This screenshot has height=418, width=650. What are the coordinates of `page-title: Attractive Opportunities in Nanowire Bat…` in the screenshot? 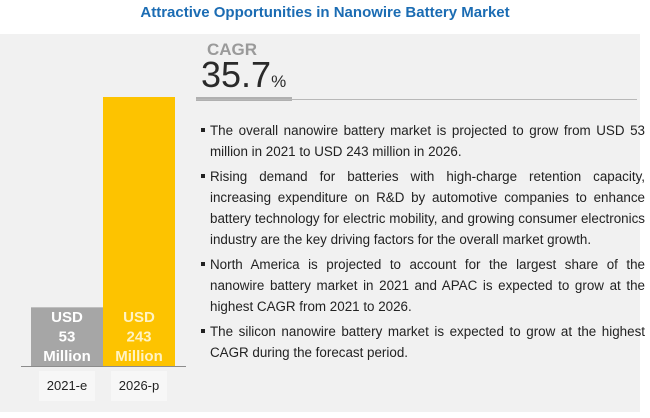 It's located at (325, 12).